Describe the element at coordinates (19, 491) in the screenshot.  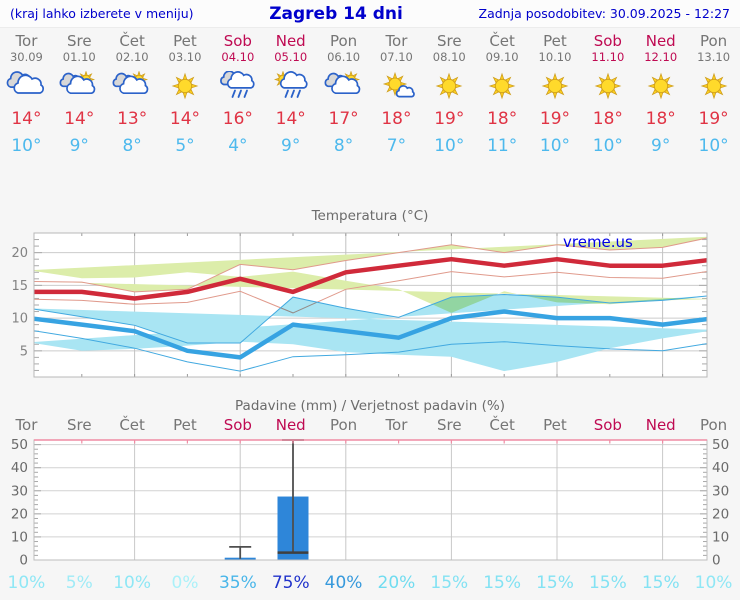
I see `precip-axis-label-left: 30` at that location.